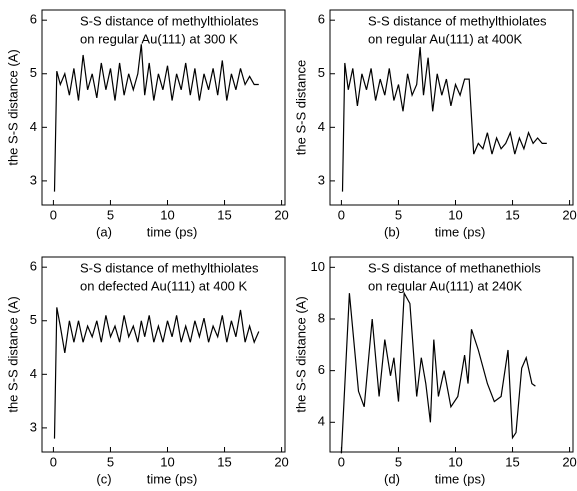 This screenshot has width=577, height=491. Describe the element at coordinates (445, 38) in the screenshot. I see `panel-title: on regular Au(111) at 400K` at that location.